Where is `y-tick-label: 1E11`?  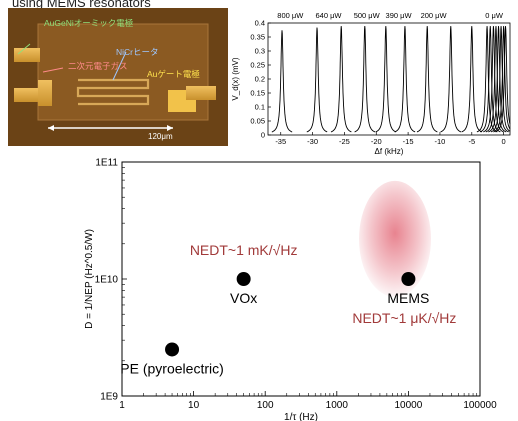
y-tick-label: 1E11 is located at coordinates (106, 163).